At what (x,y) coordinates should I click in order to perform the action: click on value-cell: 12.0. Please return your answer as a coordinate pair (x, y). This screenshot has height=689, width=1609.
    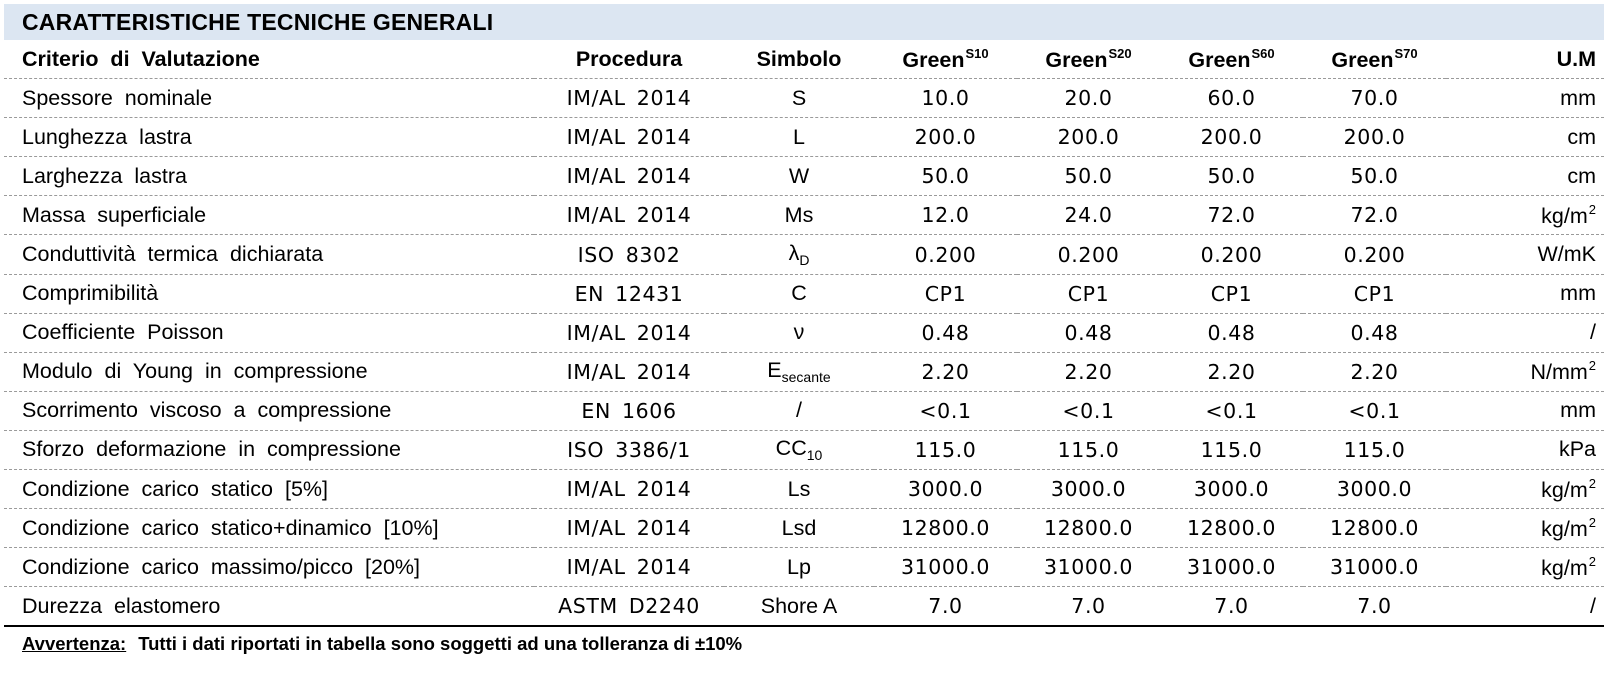
    Looking at the image, I should click on (945, 215).